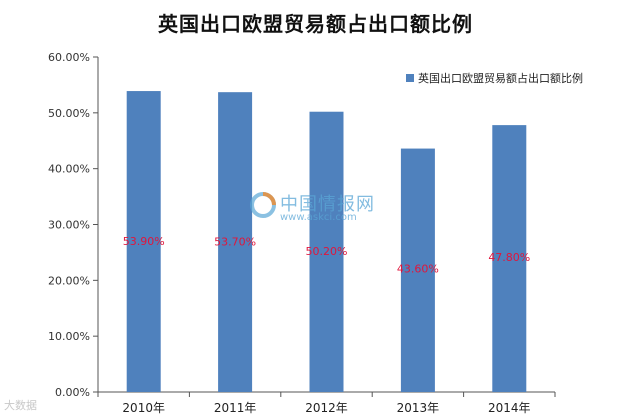  What do you see at coordinates (410, 78) in the screenshot?
I see `legend-swatch` at bounding box center [410, 78].